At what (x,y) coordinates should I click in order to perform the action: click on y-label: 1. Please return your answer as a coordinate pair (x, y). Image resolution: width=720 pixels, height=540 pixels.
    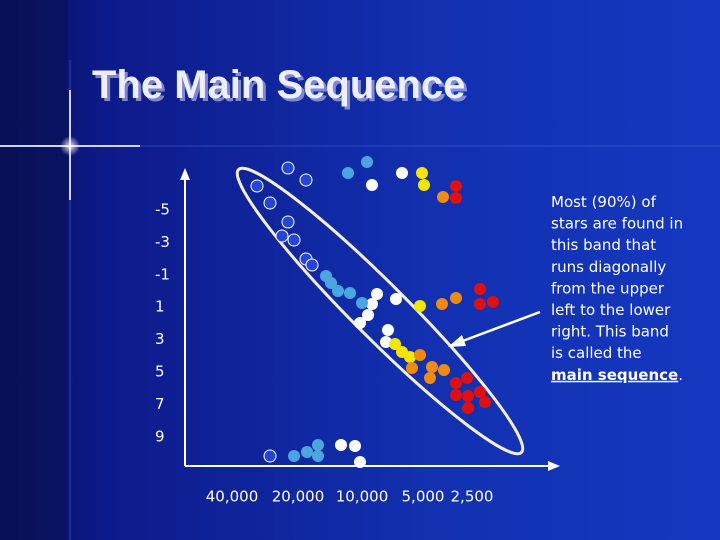
    Looking at the image, I should click on (160, 307).